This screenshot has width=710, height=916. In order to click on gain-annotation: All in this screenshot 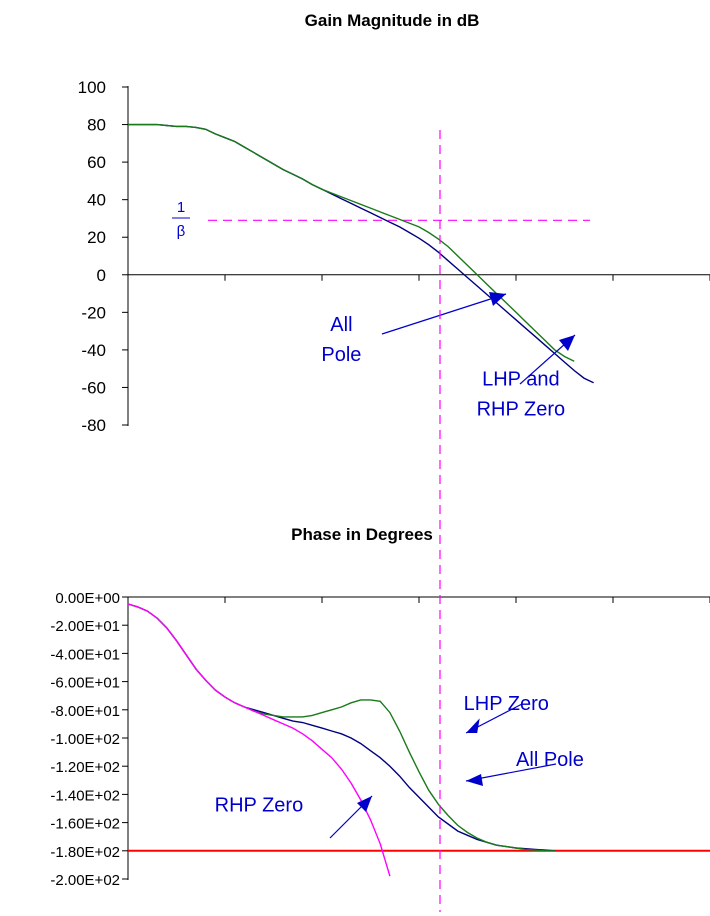, I will do `click(341, 325)`.